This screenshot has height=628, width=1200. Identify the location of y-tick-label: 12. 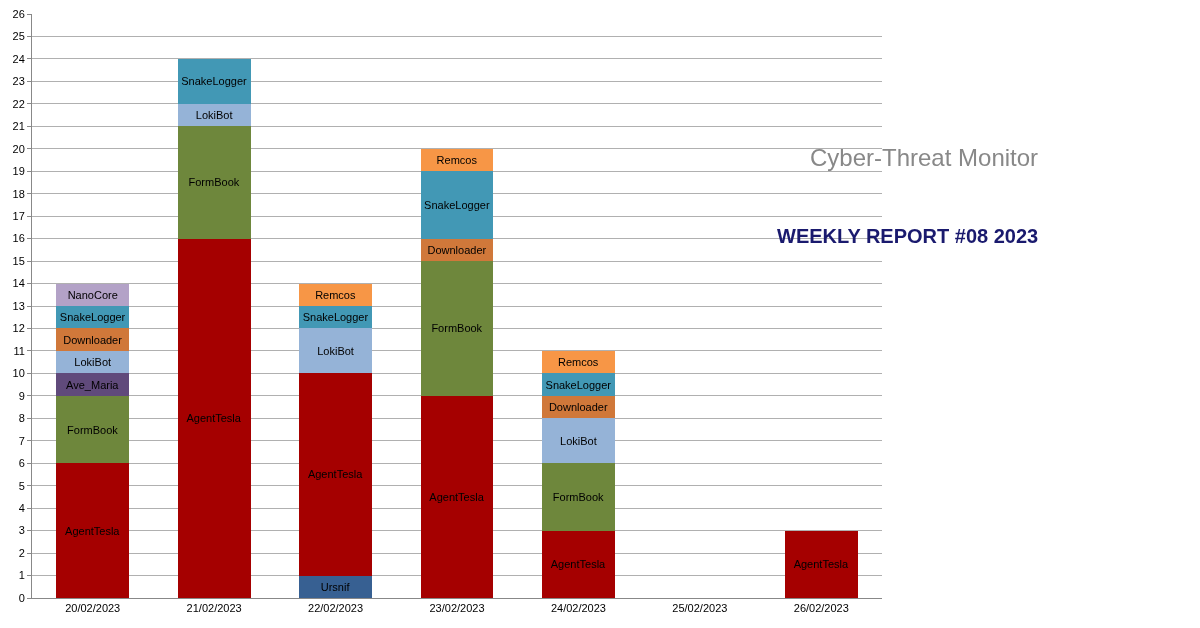
(18, 328).